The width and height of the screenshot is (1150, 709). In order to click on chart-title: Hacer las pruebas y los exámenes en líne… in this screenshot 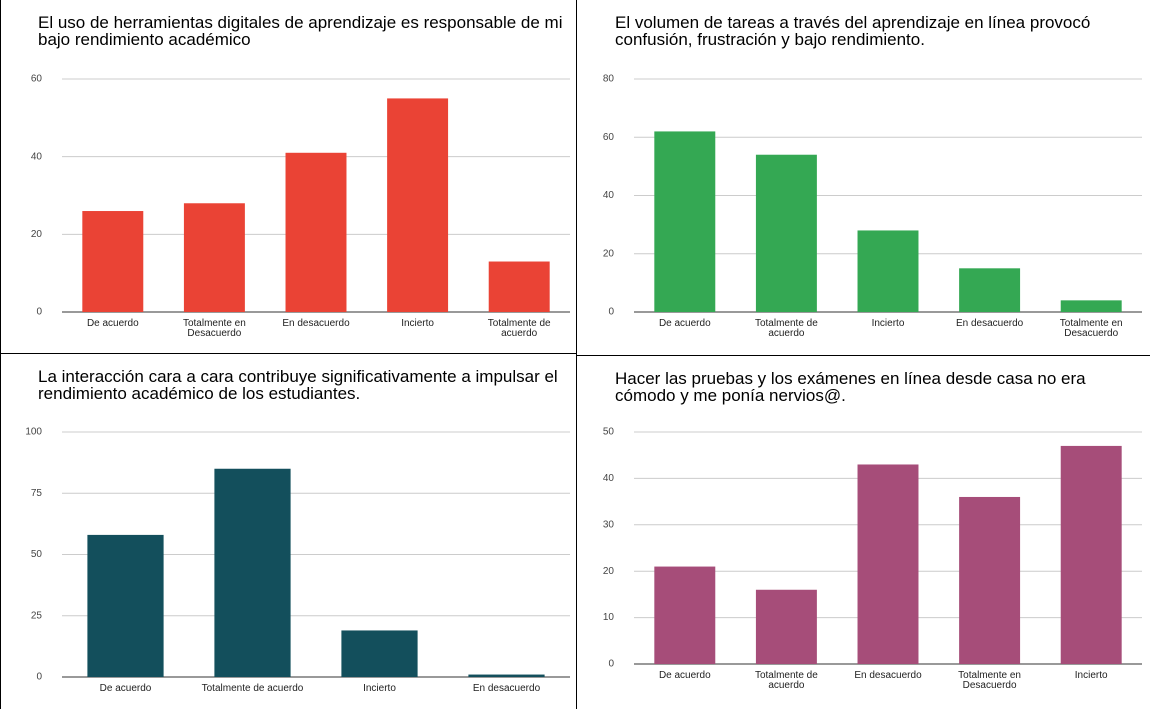, I will do `click(850, 387)`.